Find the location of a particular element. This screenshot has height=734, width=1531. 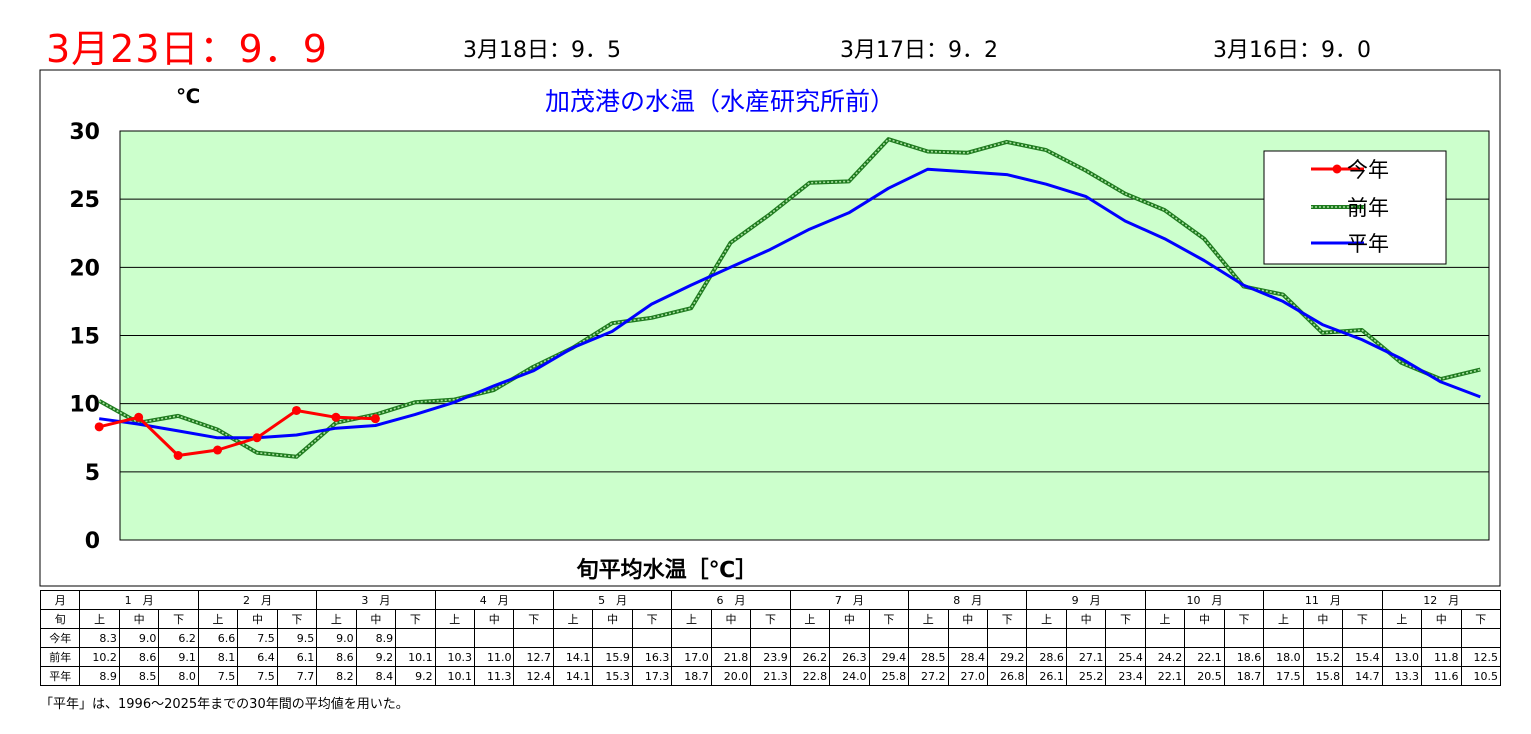

y-tick-label: 5 is located at coordinates (92, 473).